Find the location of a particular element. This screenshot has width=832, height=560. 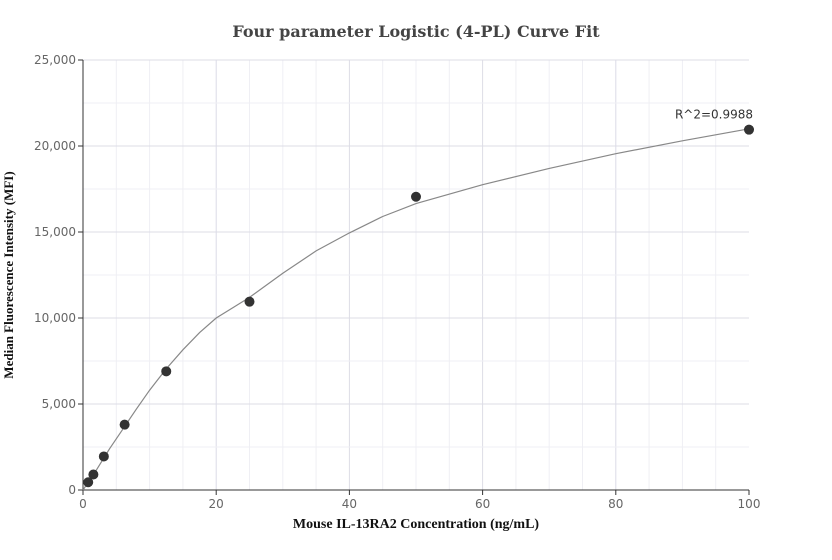

x-tick-label: 100 is located at coordinates (749, 504).